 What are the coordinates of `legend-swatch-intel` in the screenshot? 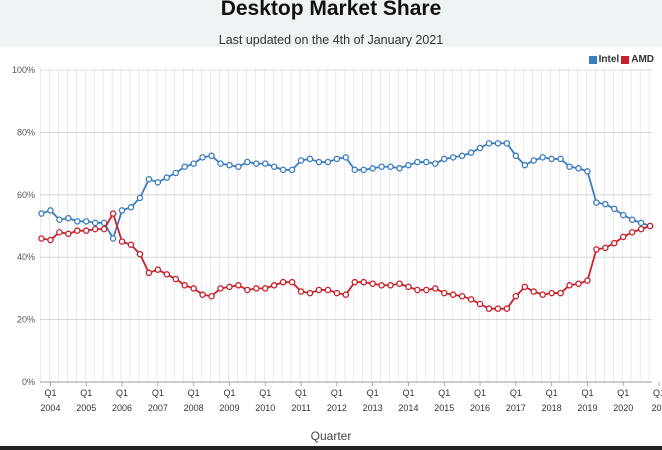 It's located at (592, 59).